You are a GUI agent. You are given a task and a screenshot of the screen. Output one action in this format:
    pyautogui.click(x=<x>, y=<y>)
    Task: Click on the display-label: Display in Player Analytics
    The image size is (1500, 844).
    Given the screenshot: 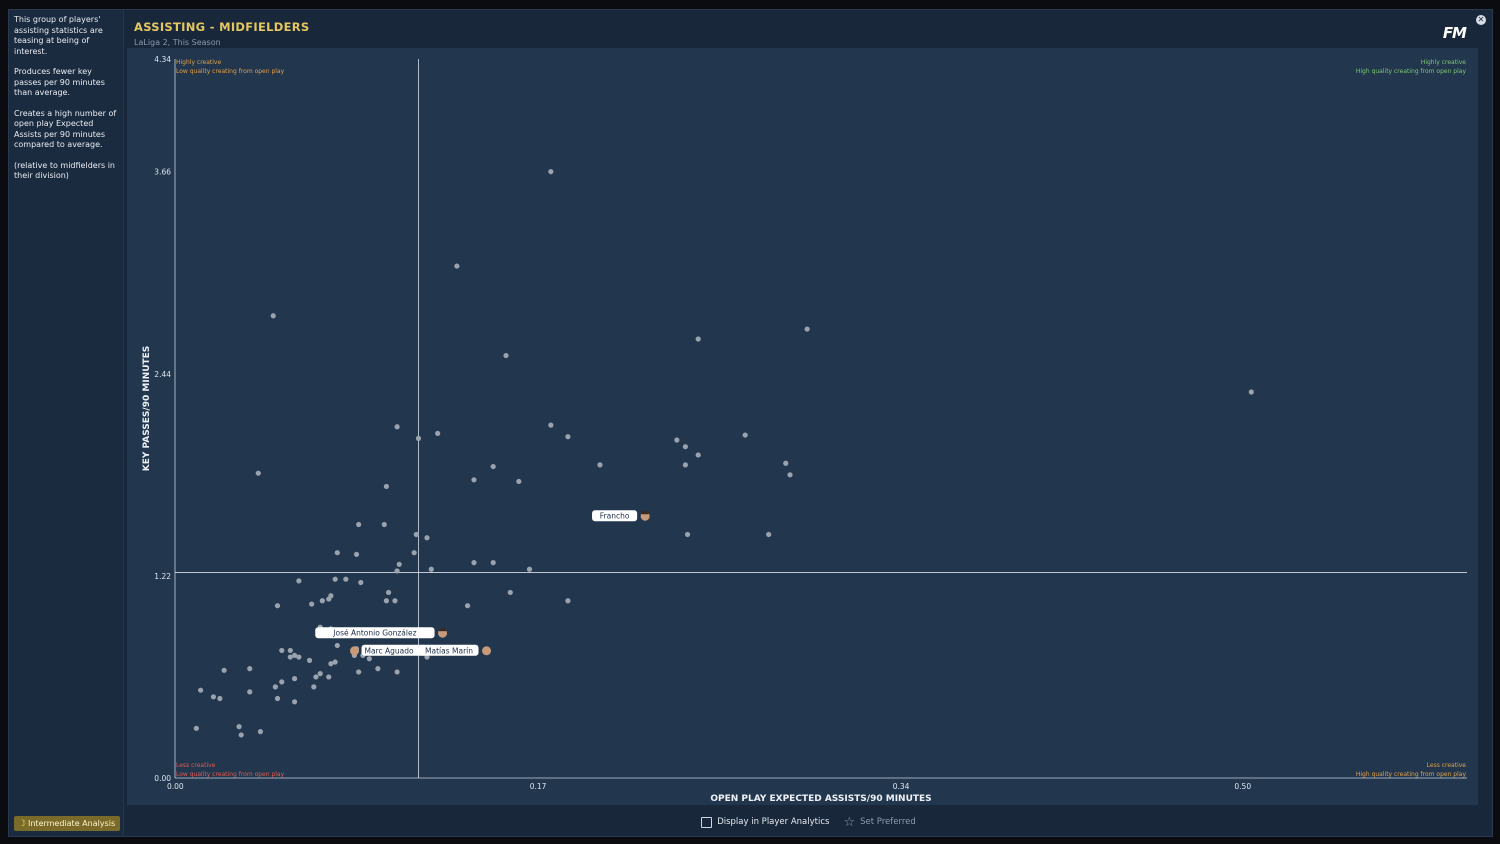 What is the action you would take?
    pyautogui.click(x=773, y=822)
    